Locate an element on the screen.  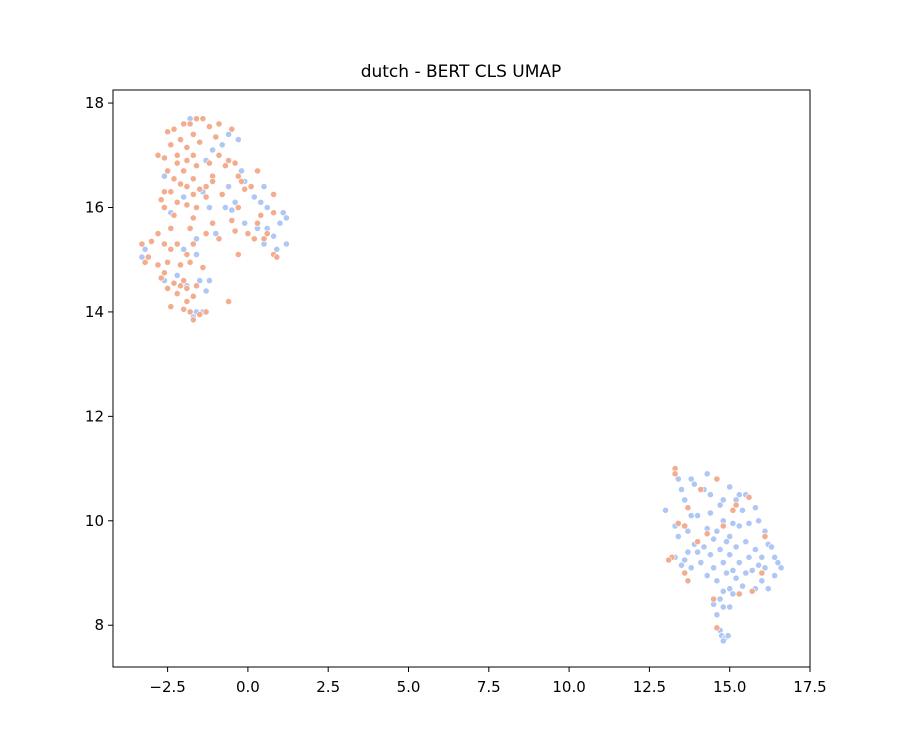
x-tick-label: 0.0 is located at coordinates (248, 687).